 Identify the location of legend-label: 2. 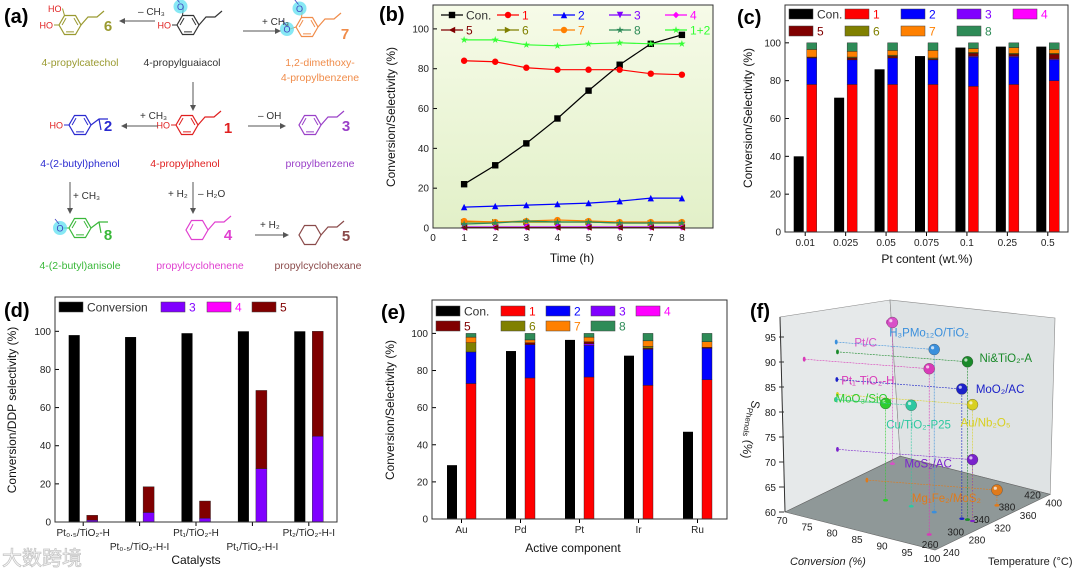
(932, 15).